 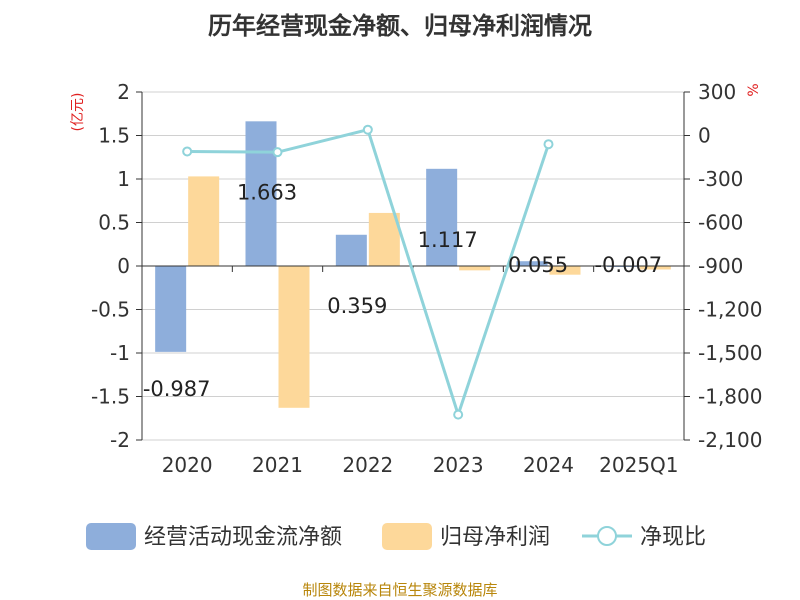 I want to click on left-tick-label: -2, so click(x=120, y=440).